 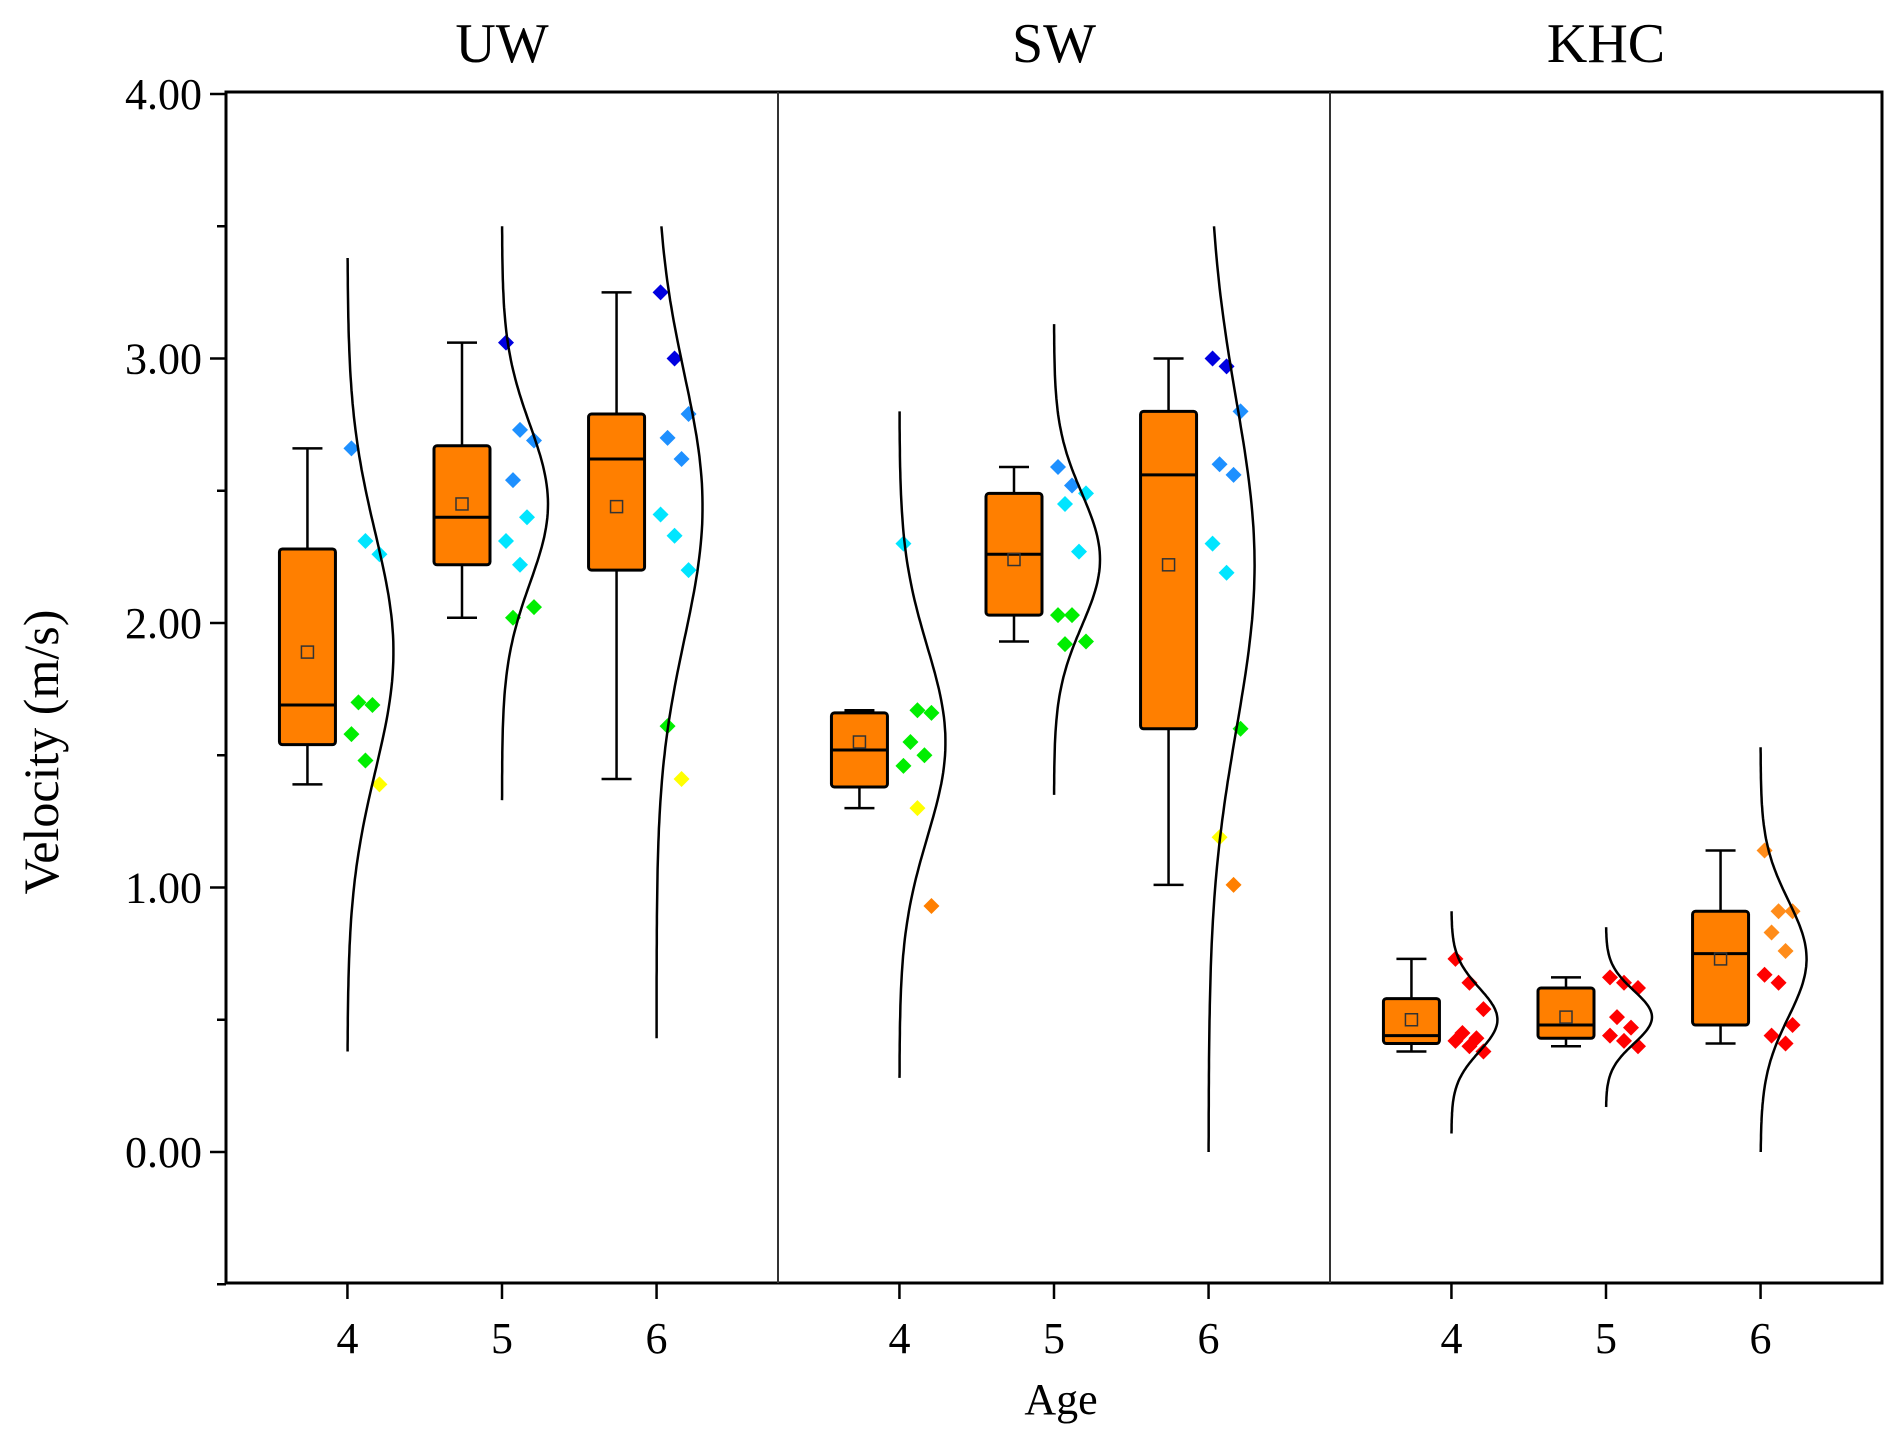 I want to click on y-axis-title: Velocity (m/s), so click(x=41, y=752).